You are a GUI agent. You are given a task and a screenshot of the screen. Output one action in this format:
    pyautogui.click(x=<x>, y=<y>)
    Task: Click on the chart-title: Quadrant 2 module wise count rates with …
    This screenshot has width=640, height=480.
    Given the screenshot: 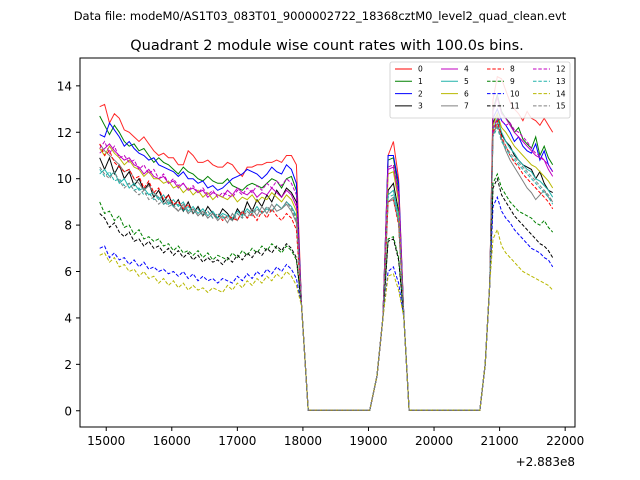 What is the action you would take?
    pyautogui.click(x=327, y=46)
    